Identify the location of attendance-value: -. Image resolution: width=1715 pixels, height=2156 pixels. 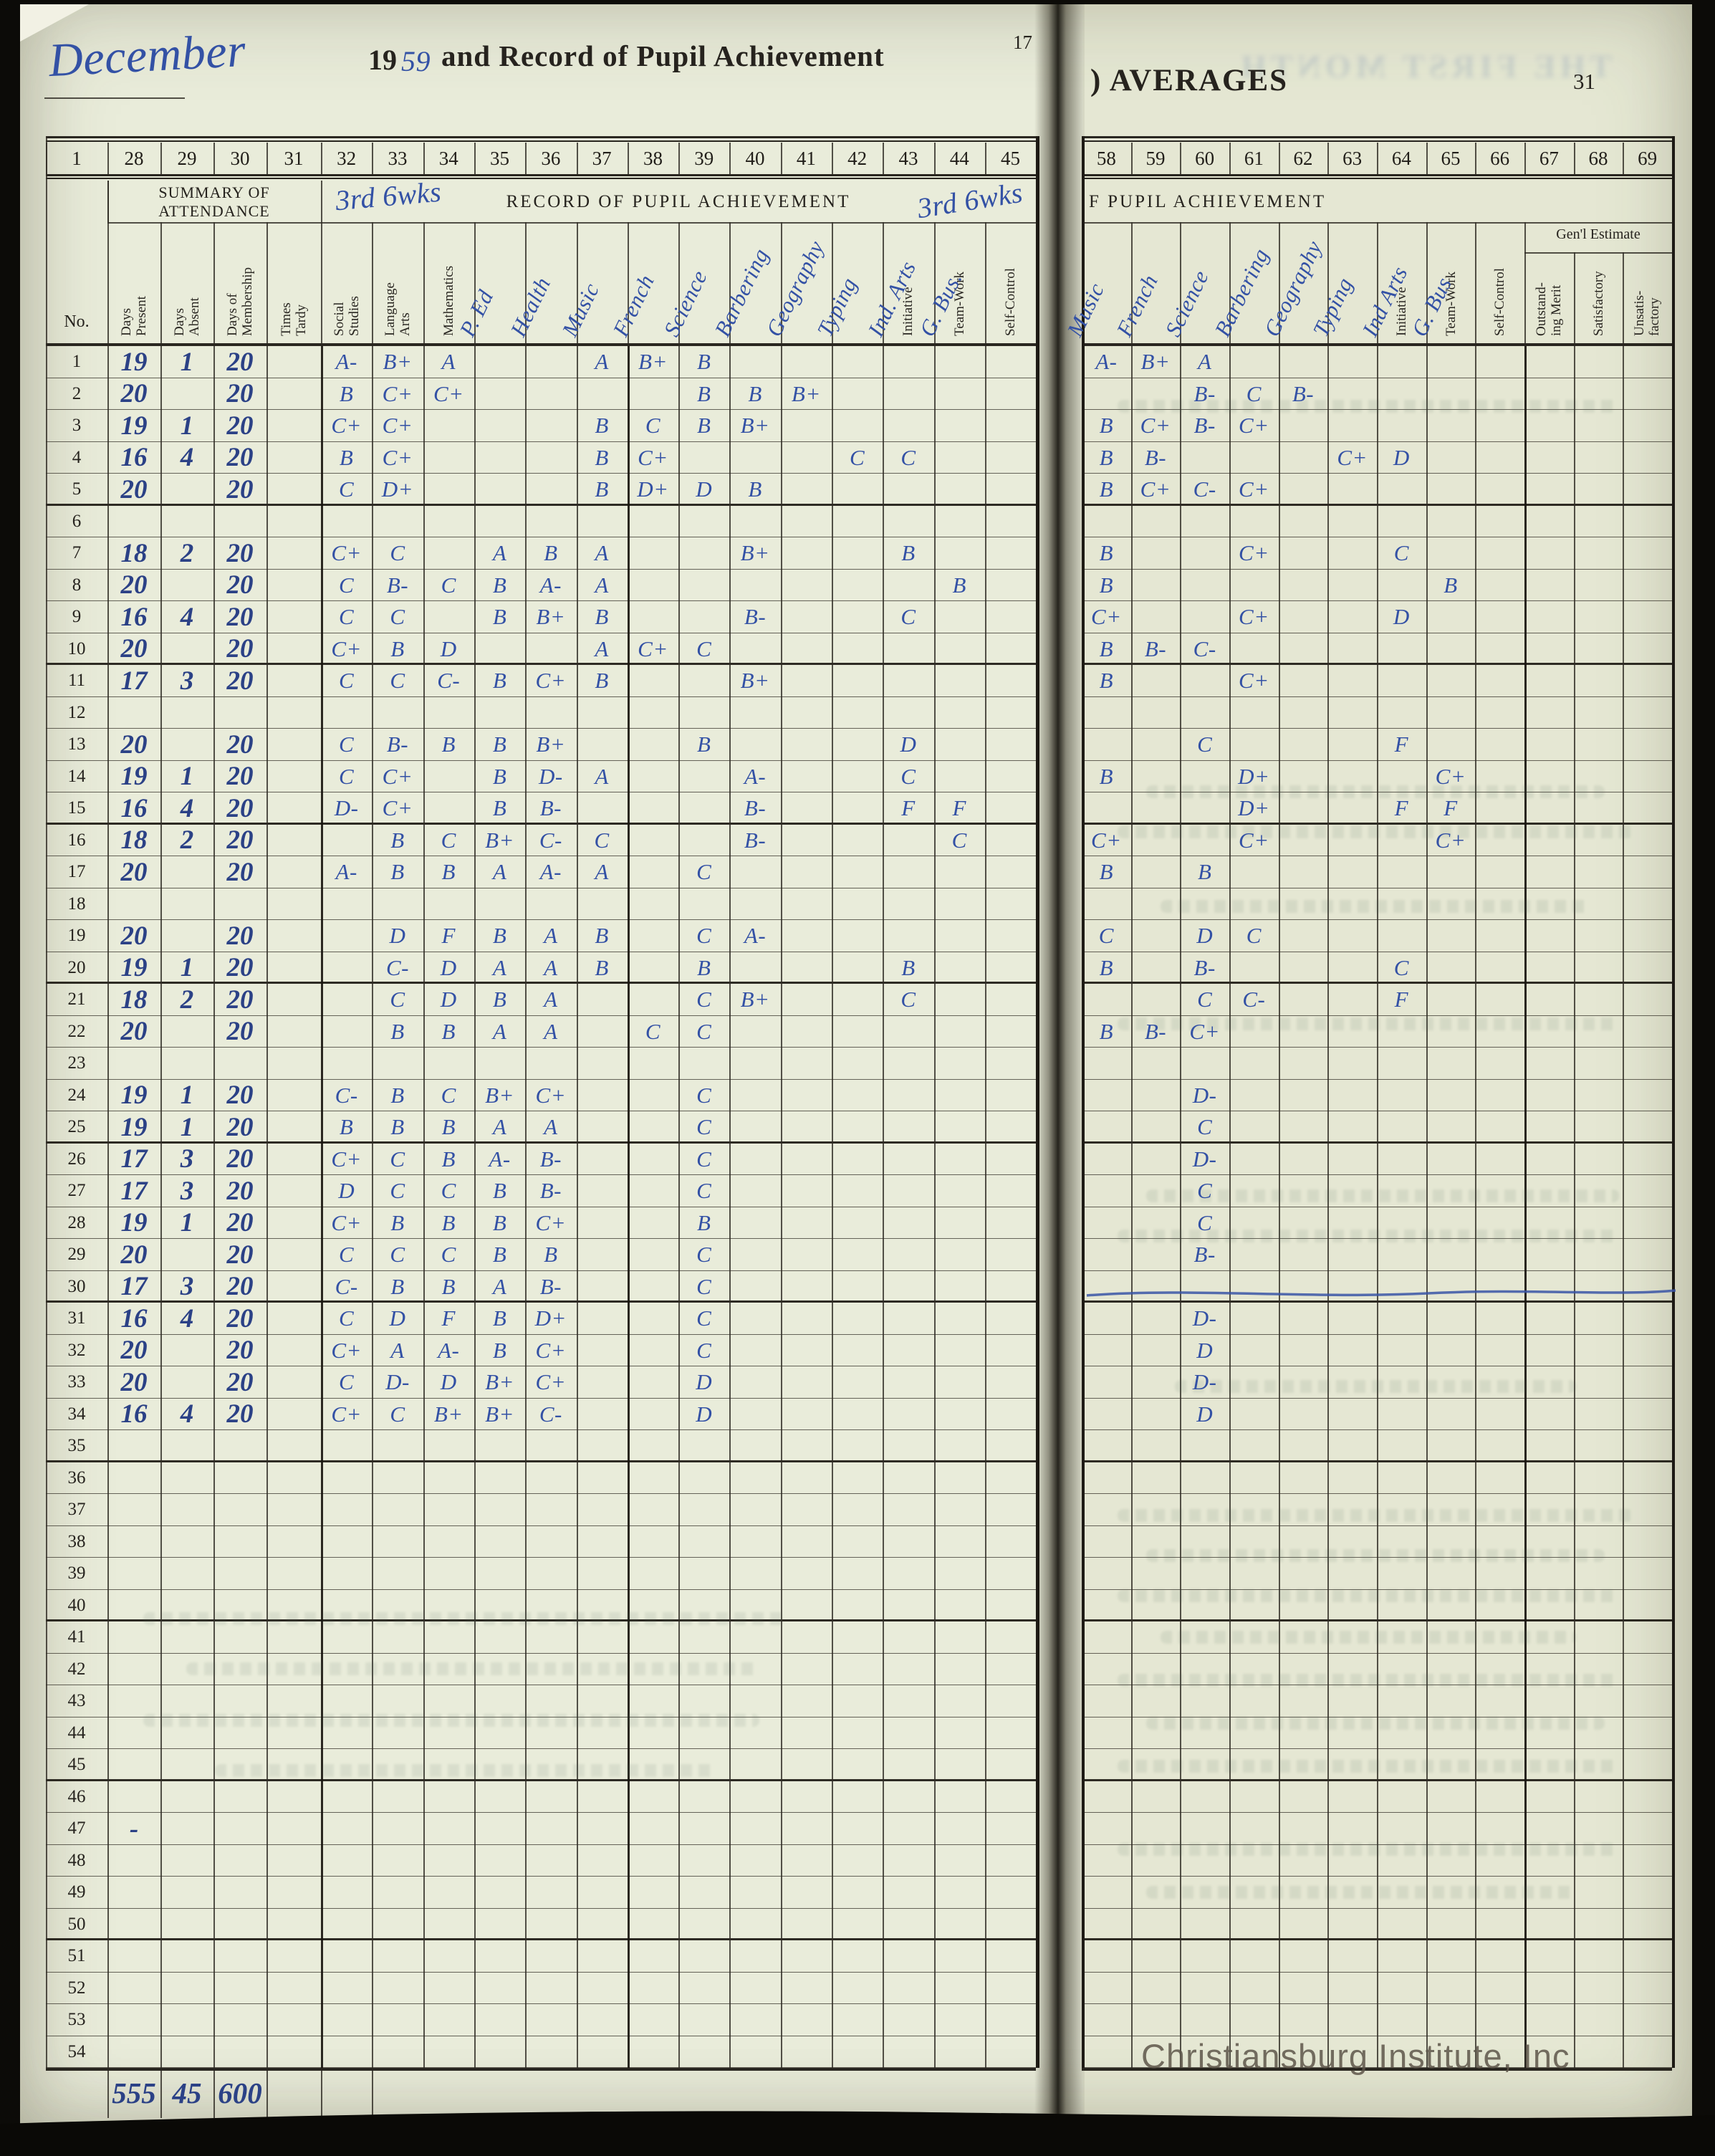
(134, 1829).